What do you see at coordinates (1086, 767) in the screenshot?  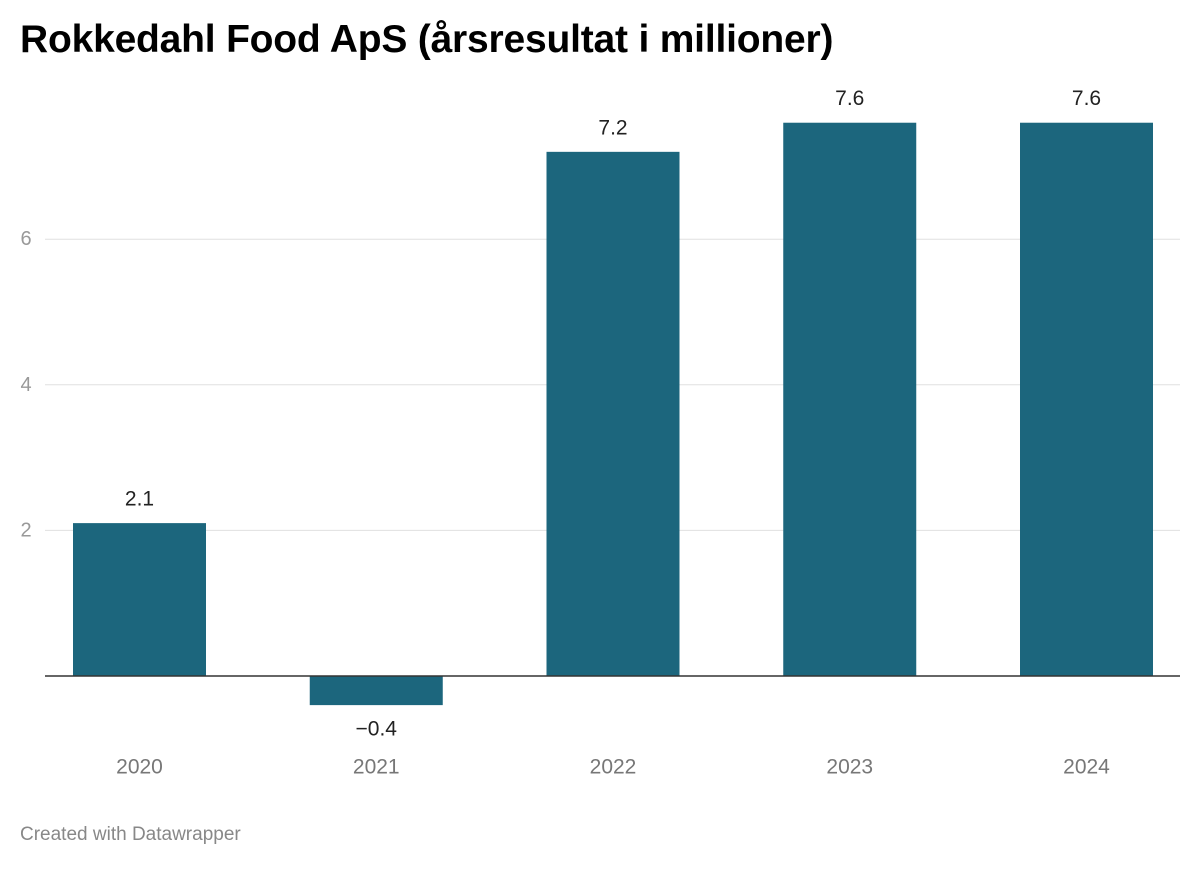 I see `x-tick-label: 2024` at bounding box center [1086, 767].